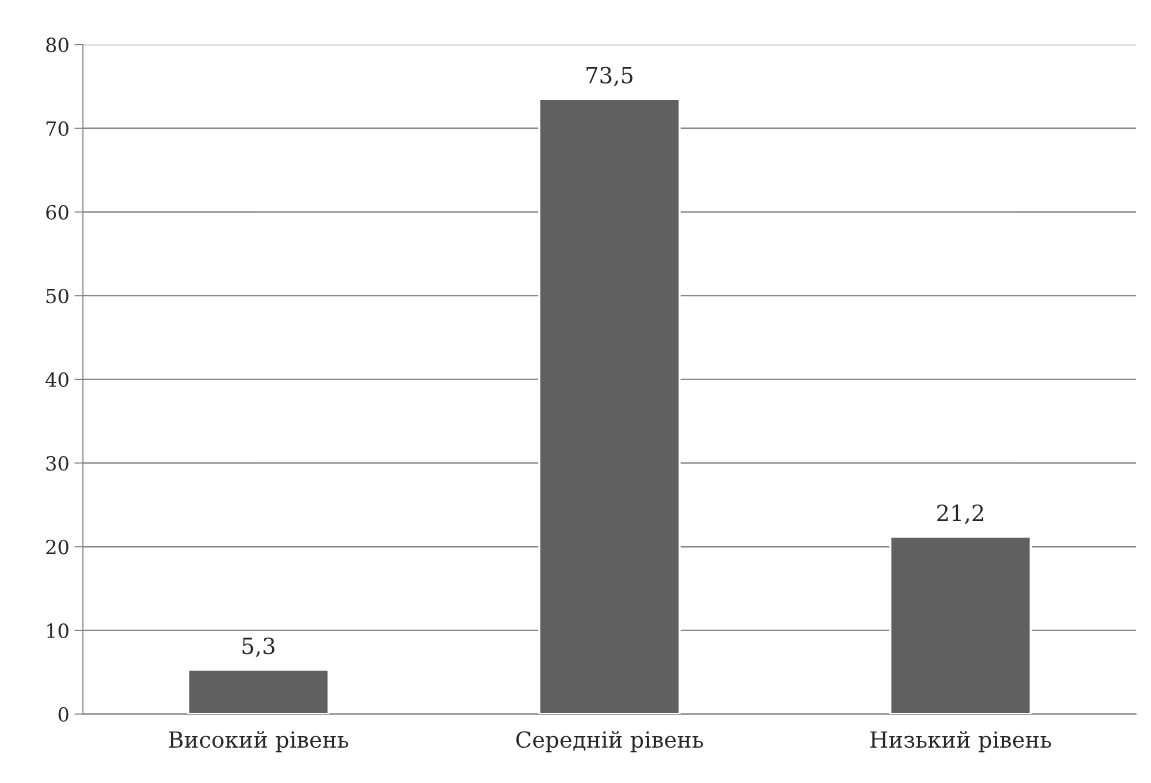 The width and height of the screenshot is (1151, 783). What do you see at coordinates (57, 212) in the screenshot?
I see `y-tick-label: 60` at bounding box center [57, 212].